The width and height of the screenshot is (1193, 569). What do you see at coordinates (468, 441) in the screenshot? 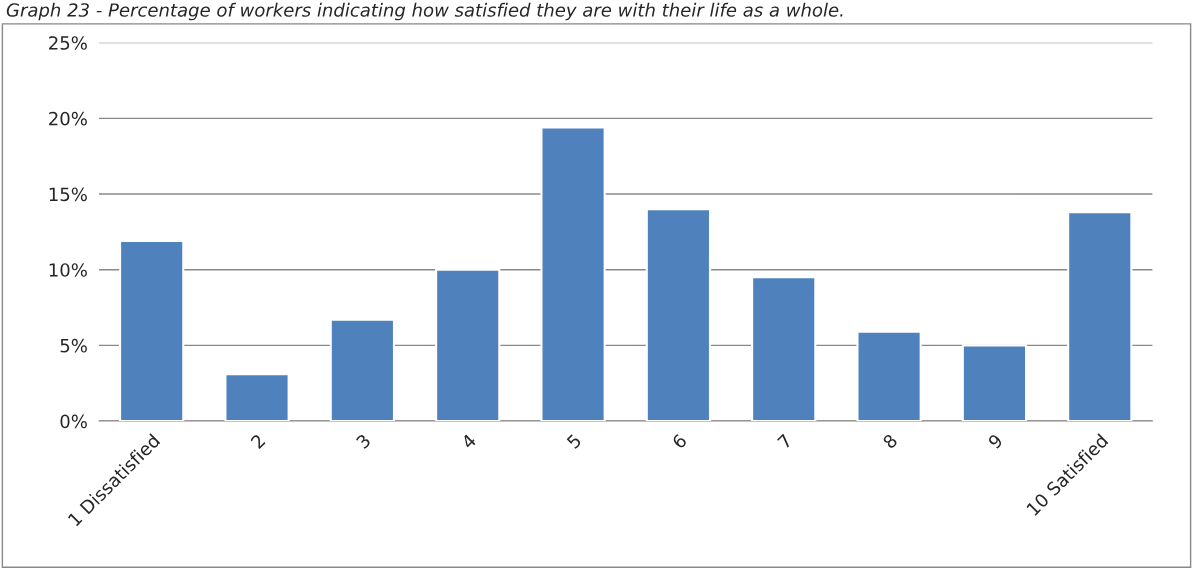
I see `x-tick-label: 4` at bounding box center [468, 441].